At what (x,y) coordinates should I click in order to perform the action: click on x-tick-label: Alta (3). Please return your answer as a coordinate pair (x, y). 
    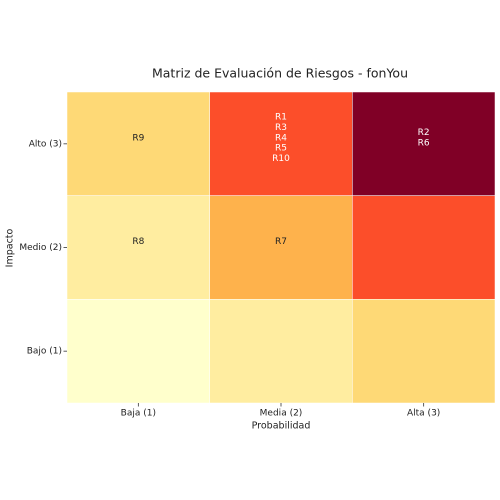
    Looking at the image, I should click on (423, 414).